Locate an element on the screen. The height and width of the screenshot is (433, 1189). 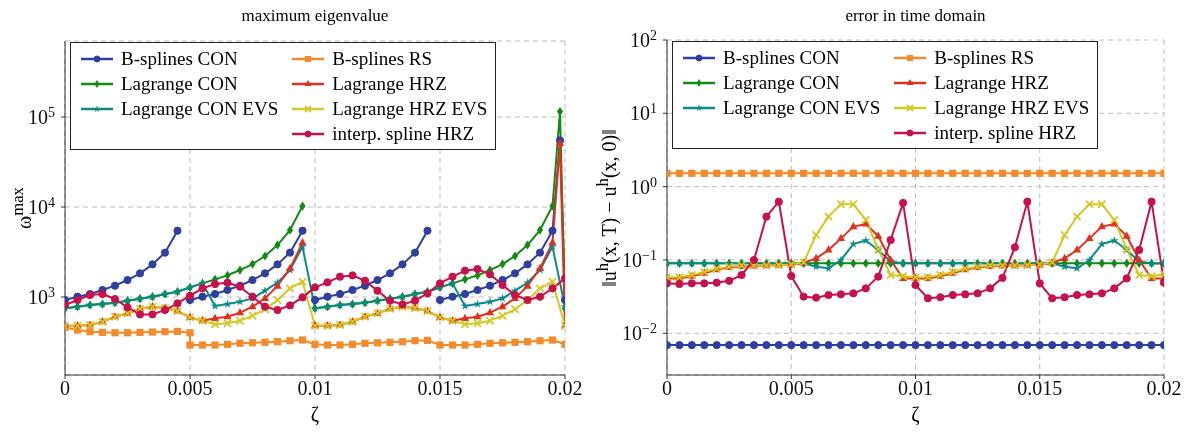
y-tick-label: 10$^{−1}$ is located at coordinates (639, 259).